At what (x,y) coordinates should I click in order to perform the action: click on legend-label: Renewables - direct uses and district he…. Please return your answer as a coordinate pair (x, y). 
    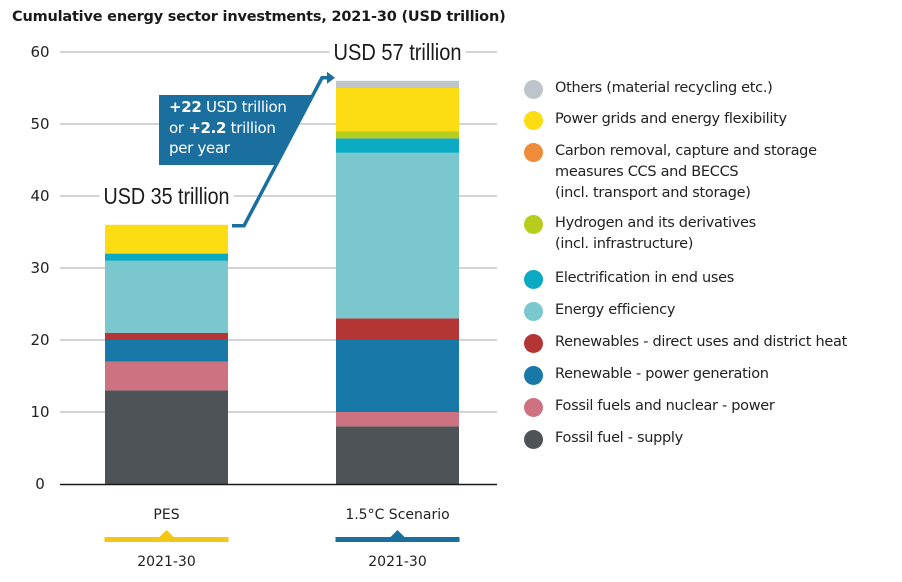
    Looking at the image, I should click on (701, 342).